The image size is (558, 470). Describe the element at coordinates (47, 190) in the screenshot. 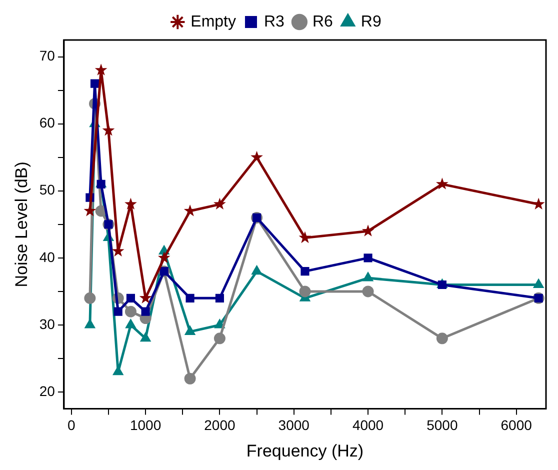

I see `y-tick-label: 50` at that location.